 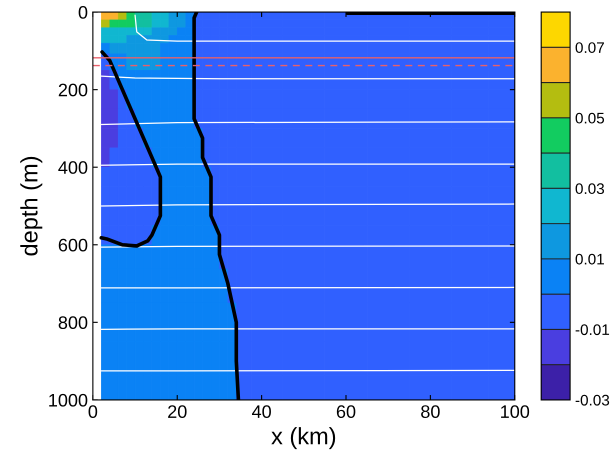 I want to click on y-tick-label: 400, so click(x=73, y=167).